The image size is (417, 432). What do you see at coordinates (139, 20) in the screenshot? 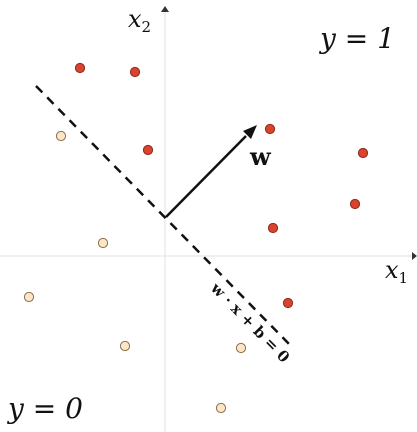
I see `x2-axis-label: x2` at bounding box center [139, 20].